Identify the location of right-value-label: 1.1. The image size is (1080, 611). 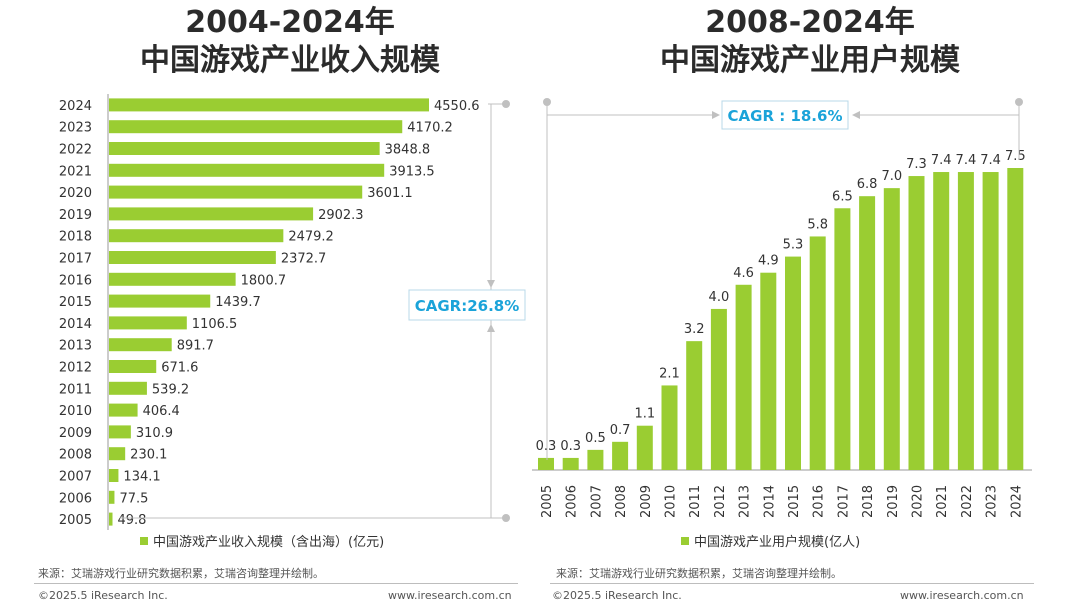
(644, 414).